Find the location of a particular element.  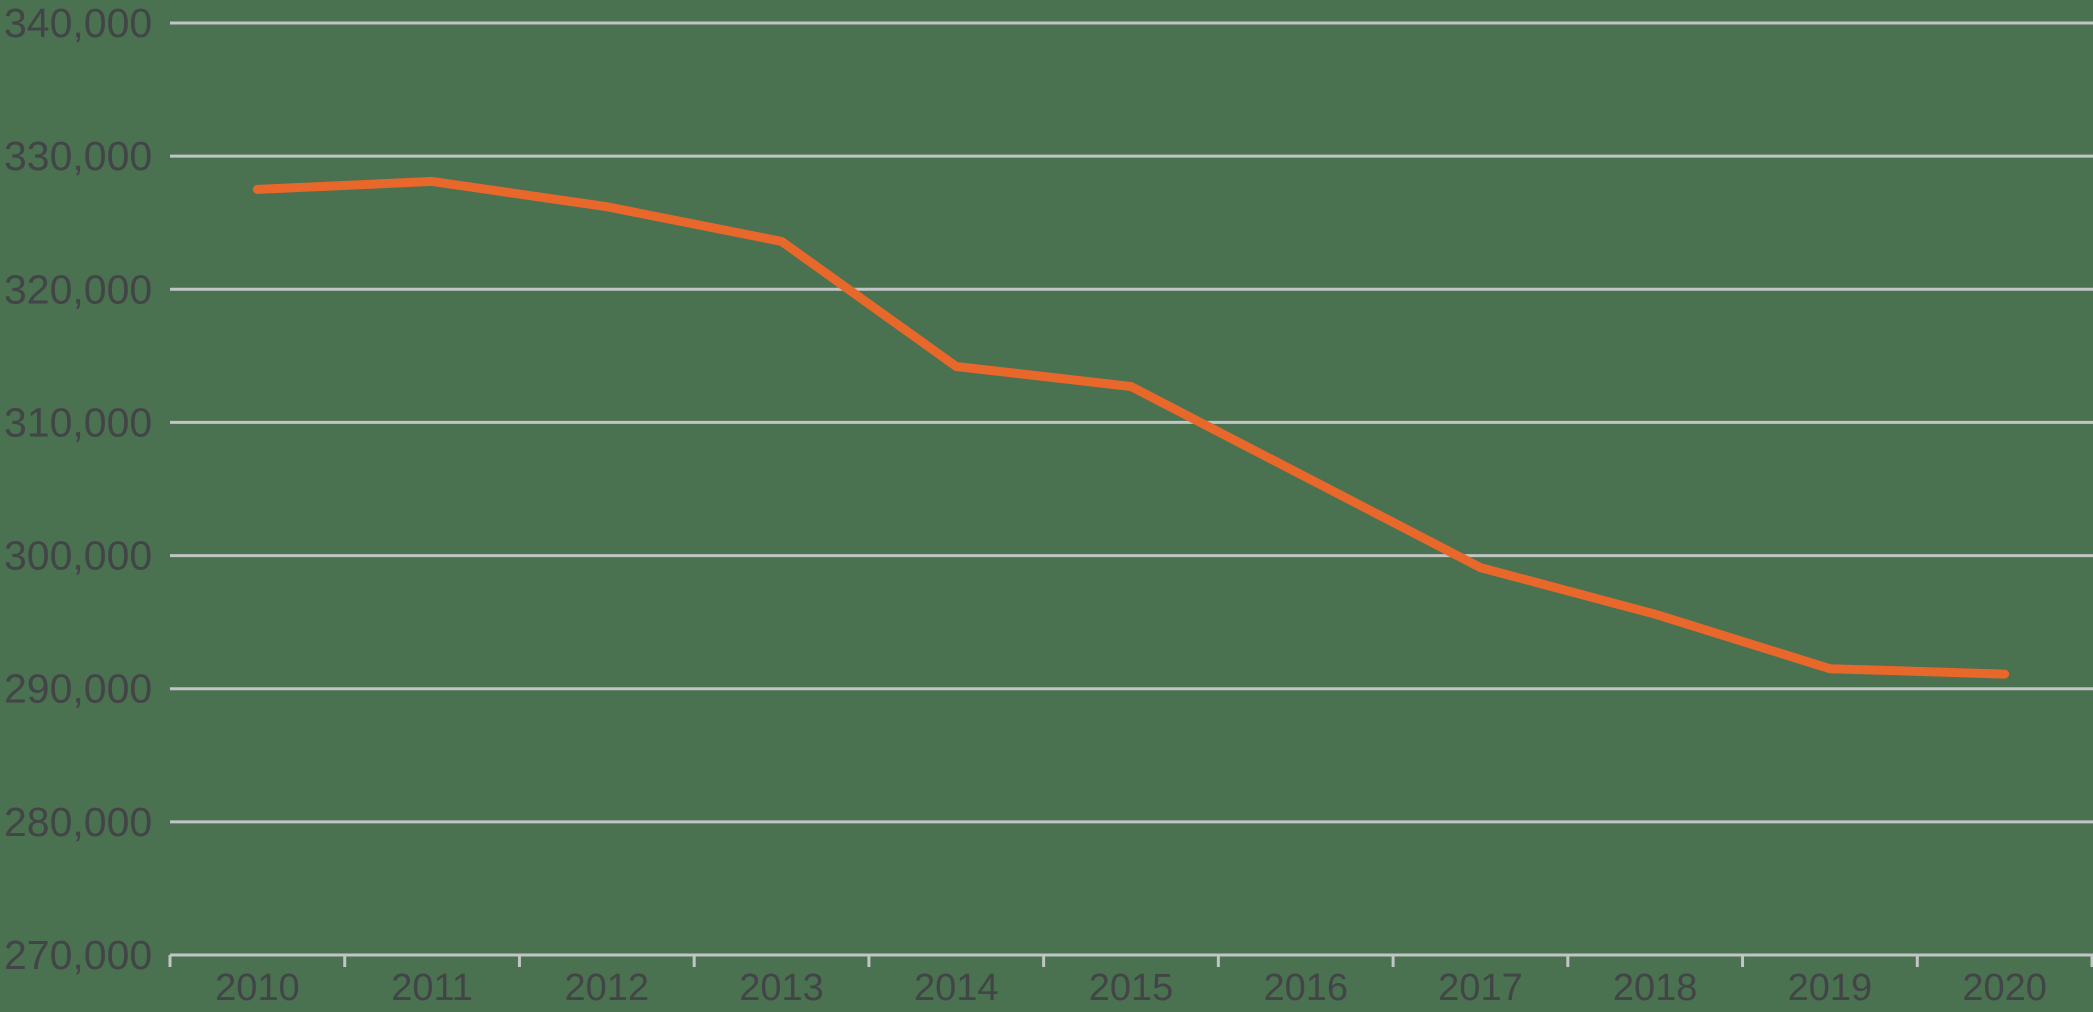

x-axis-tick-label: 2010 is located at coordinates (257, 988).